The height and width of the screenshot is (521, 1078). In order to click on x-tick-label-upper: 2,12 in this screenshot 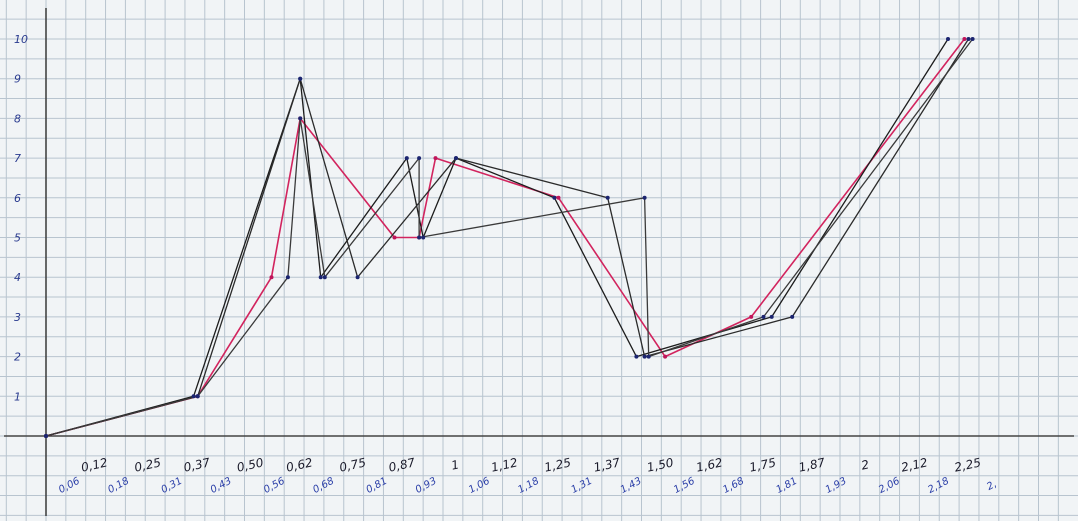, I will do `click(914, 464)`.